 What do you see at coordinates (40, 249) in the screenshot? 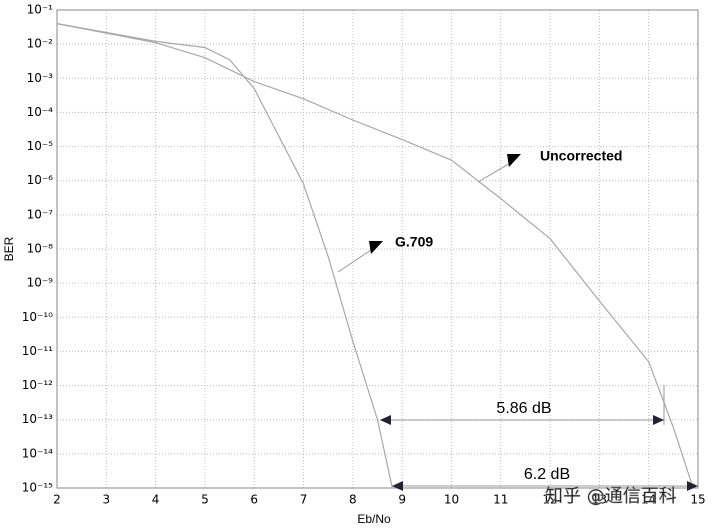
I see `y-tick-label: 10⁻⁸` at bounding box center [40, 249].